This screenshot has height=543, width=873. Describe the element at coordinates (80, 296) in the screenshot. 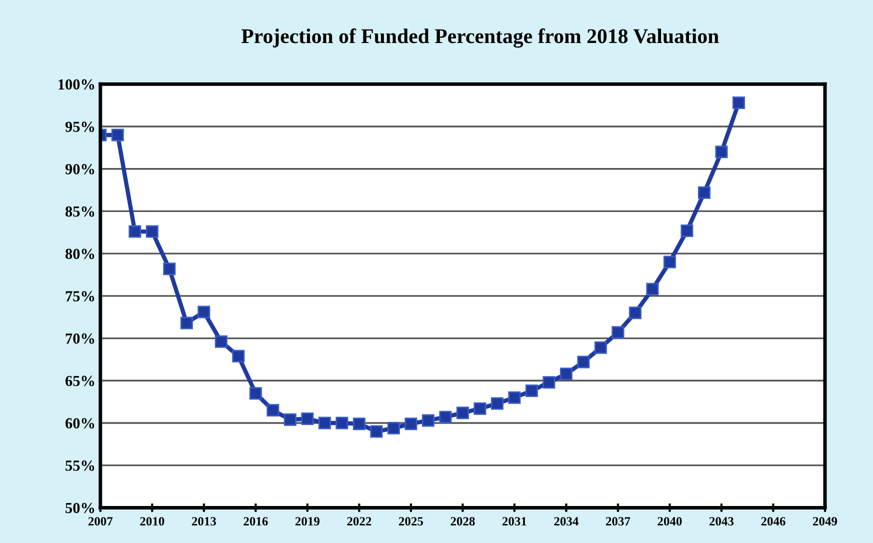

I see `y-tick-label: 75%` at that location.